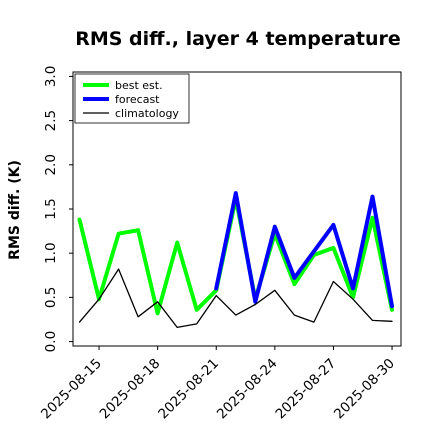 This screenshot has width=440, height=440. Describe the element at coordinates (305, 389) in the screenshot. I see `x-tick-label: 2025-08-27` at that location.